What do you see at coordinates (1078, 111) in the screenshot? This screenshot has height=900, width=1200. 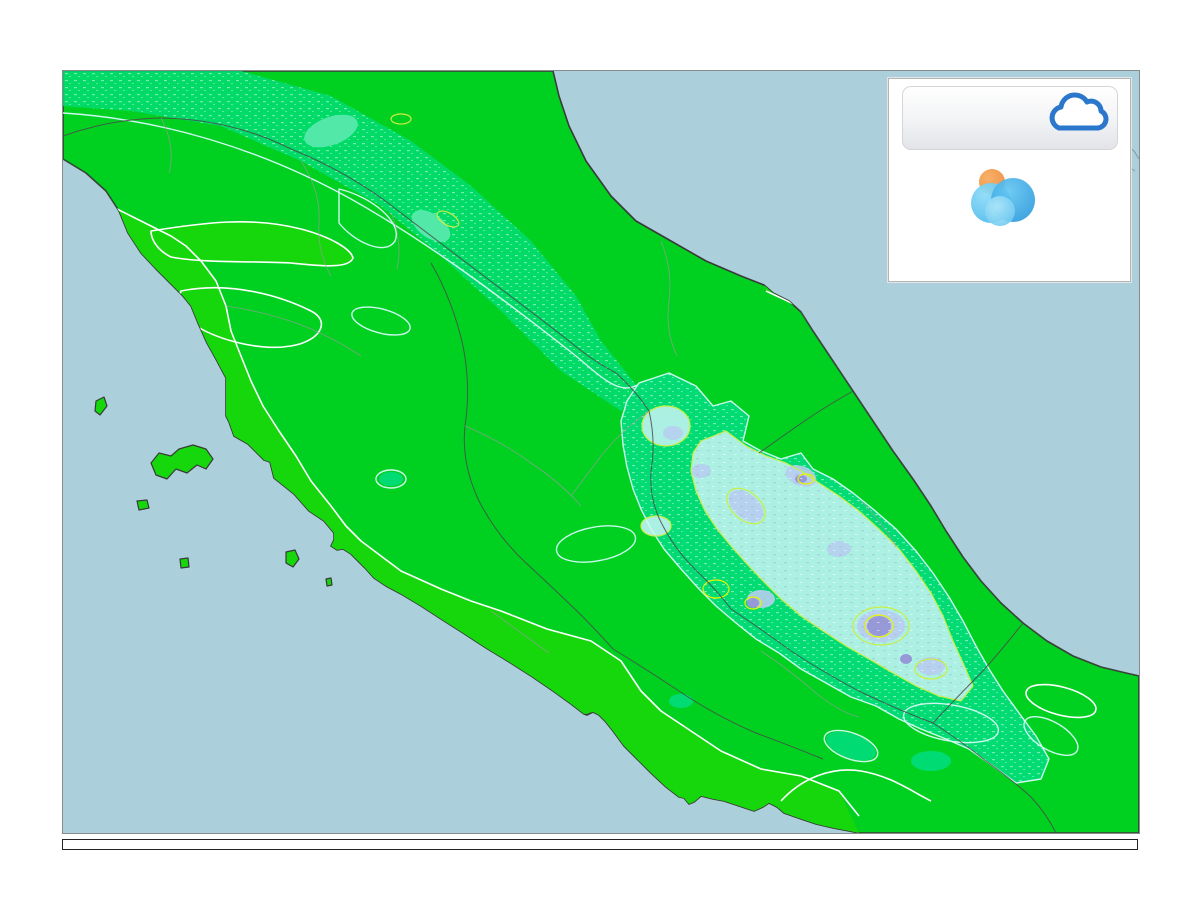 I see `cloud-icon` at bounding box center [1078, 111].